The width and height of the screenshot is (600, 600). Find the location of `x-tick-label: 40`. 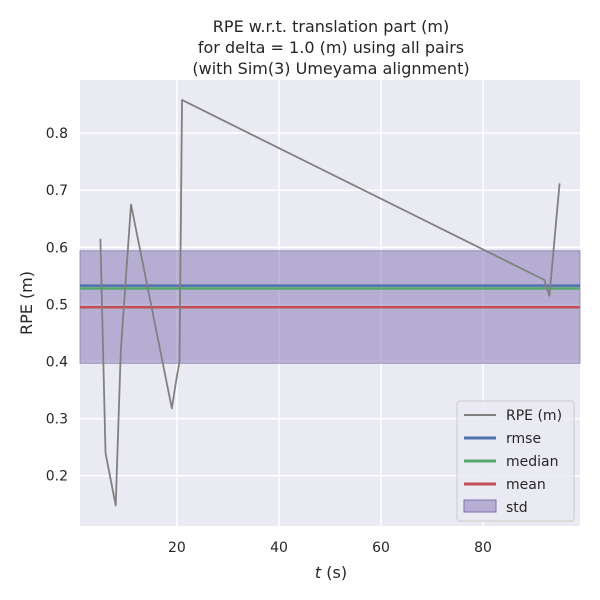

x-tick-label: 40 is located at coordinates (279, 548).